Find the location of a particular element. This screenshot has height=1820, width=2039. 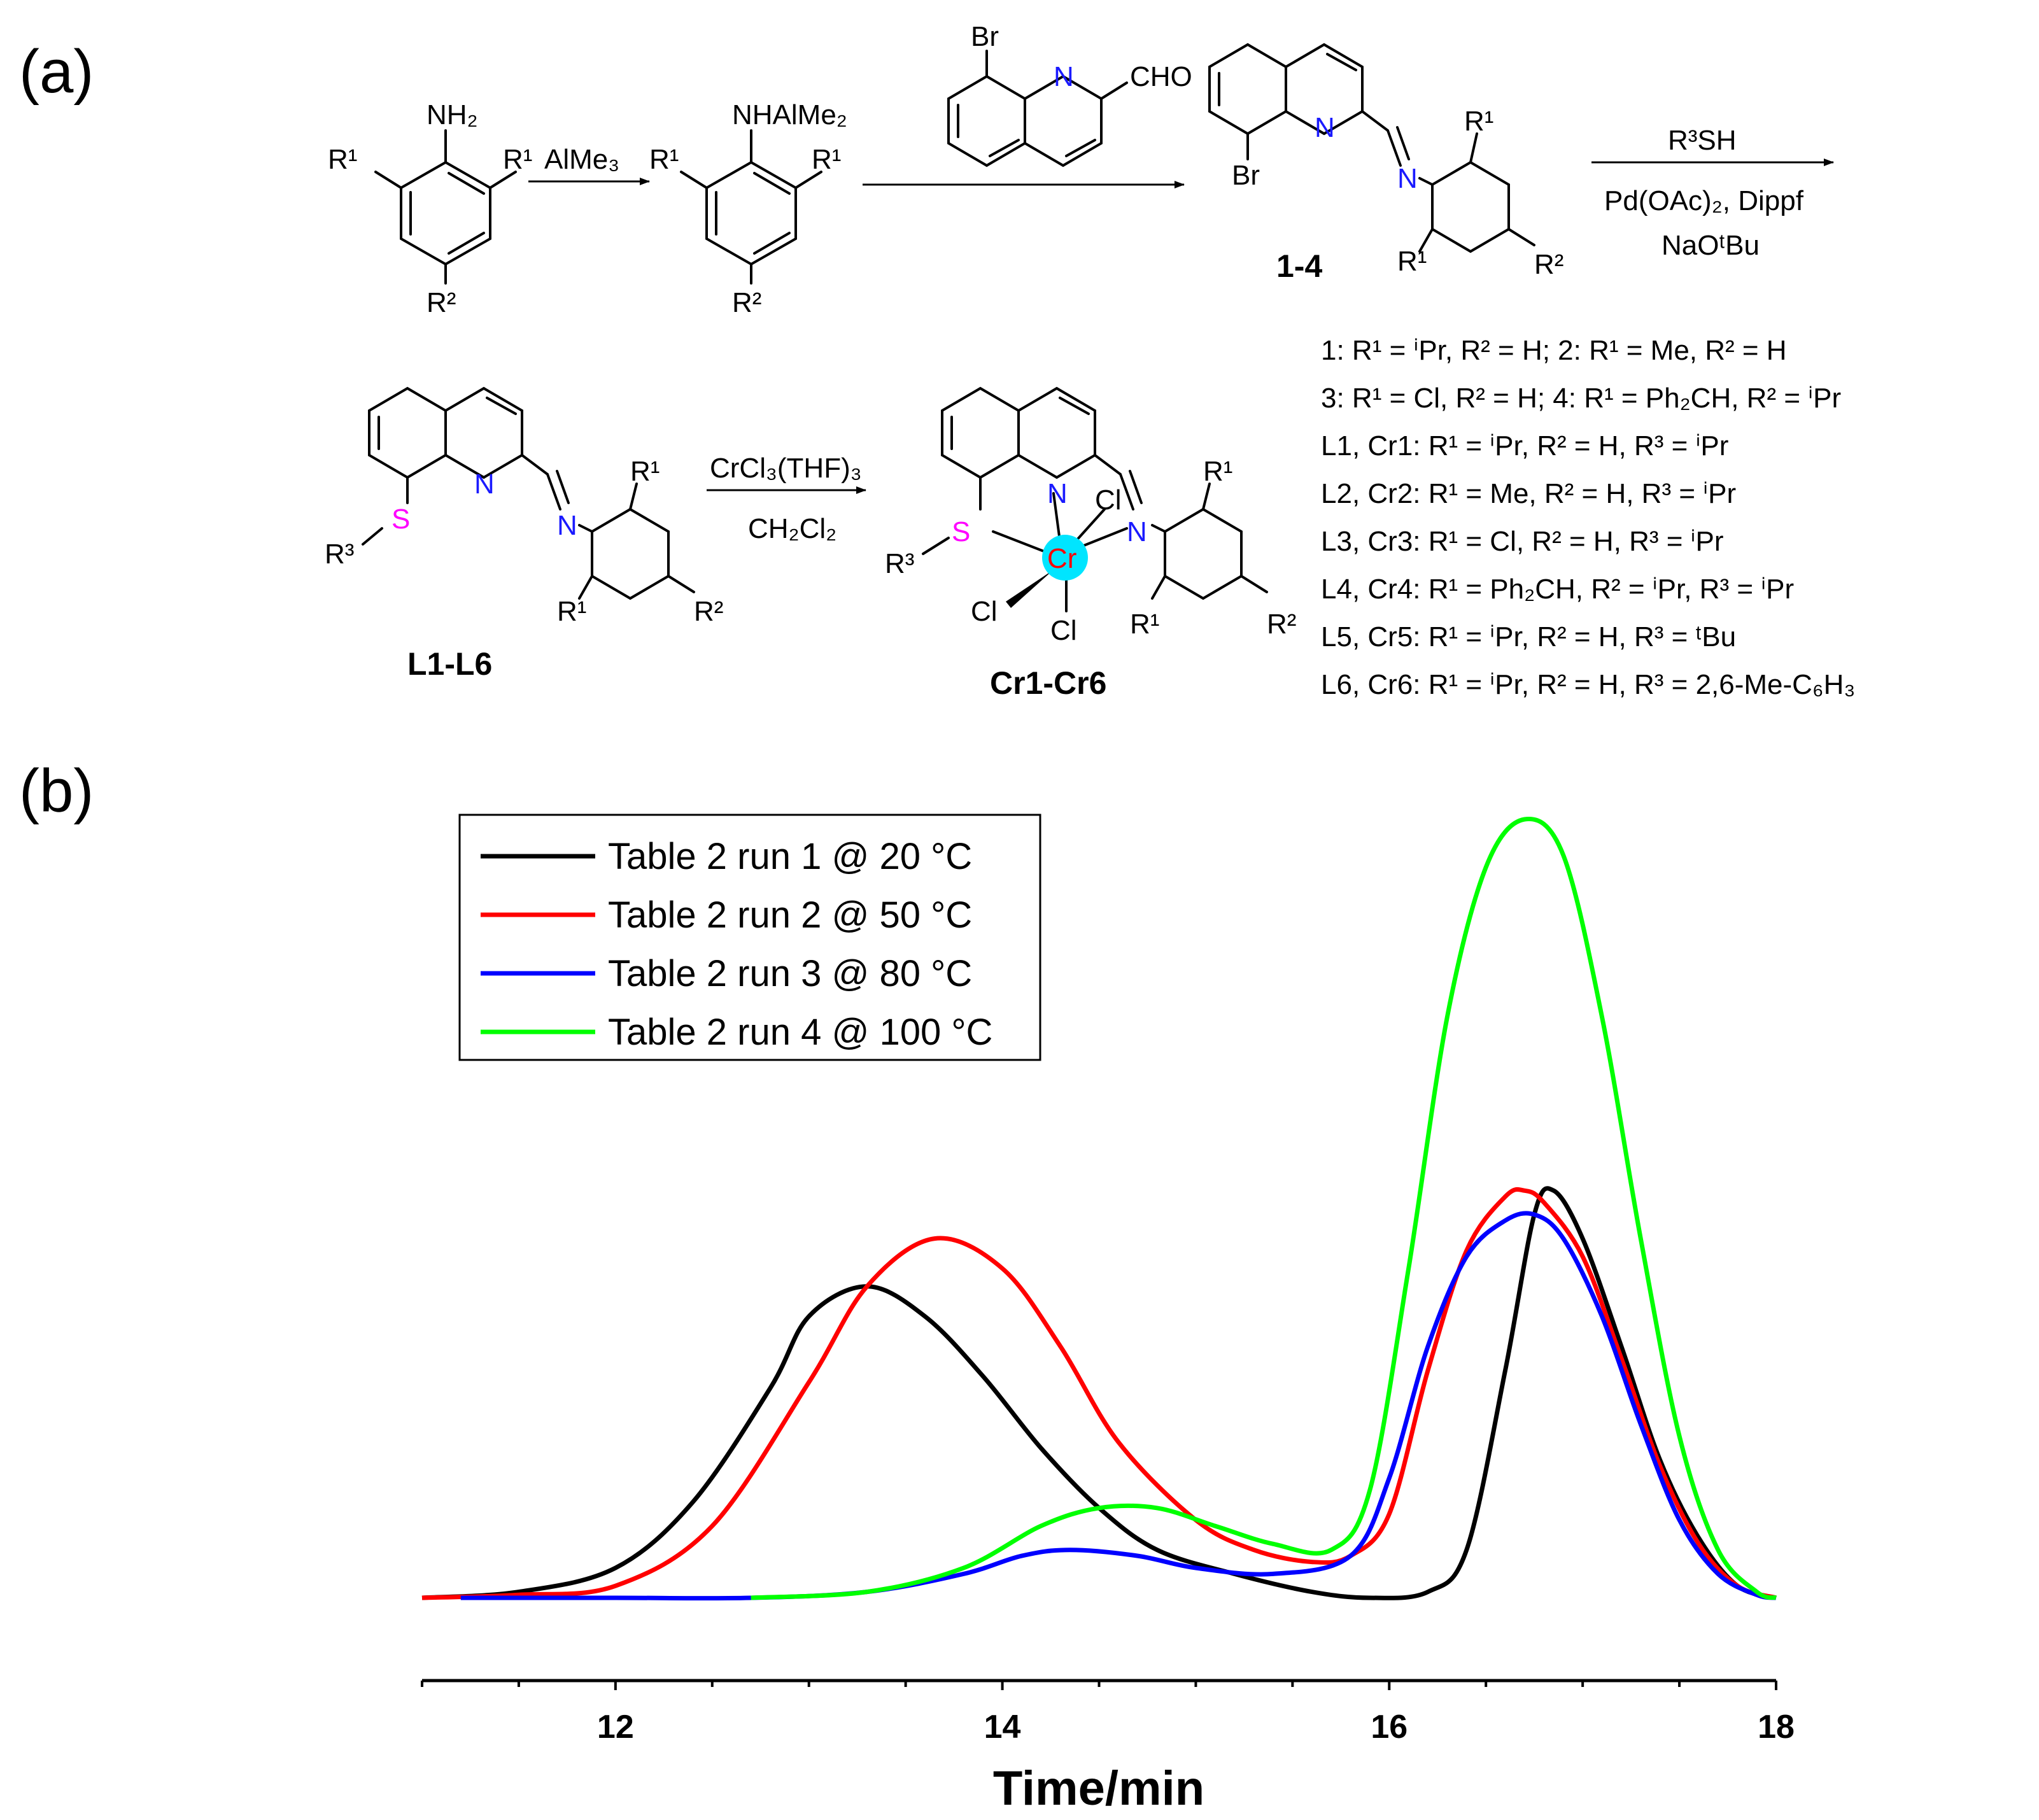

legend-label-4: Table 2 run 4 @ 100 °C is located at coordinates (800, 1032).